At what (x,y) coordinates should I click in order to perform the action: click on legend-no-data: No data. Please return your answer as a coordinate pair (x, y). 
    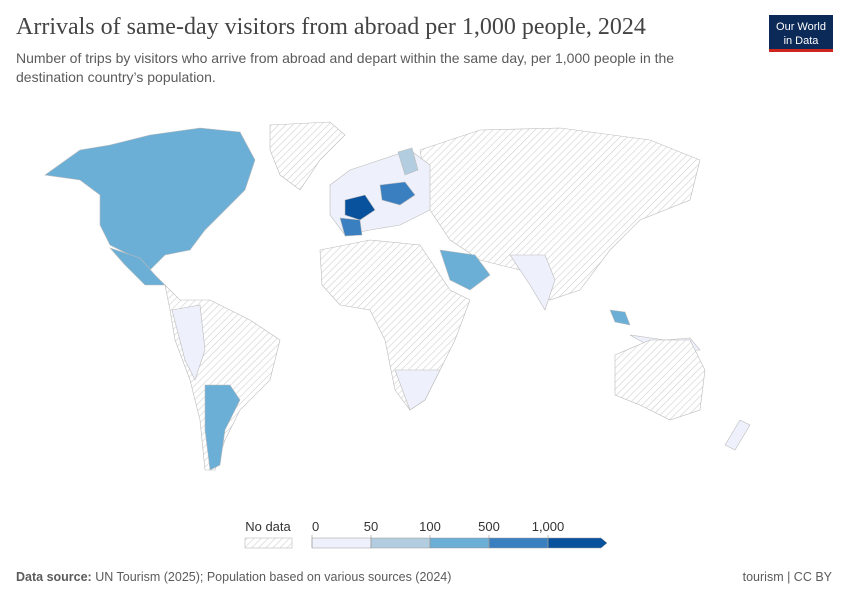
    Looking at the image, I should click on (268, 526).